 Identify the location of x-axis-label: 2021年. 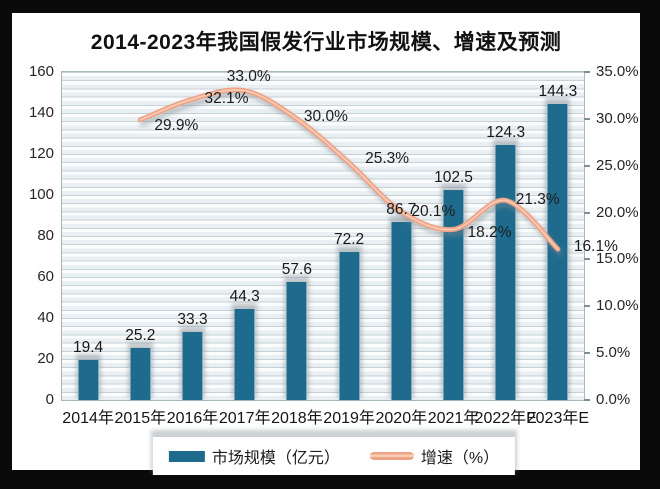
(453, 418).